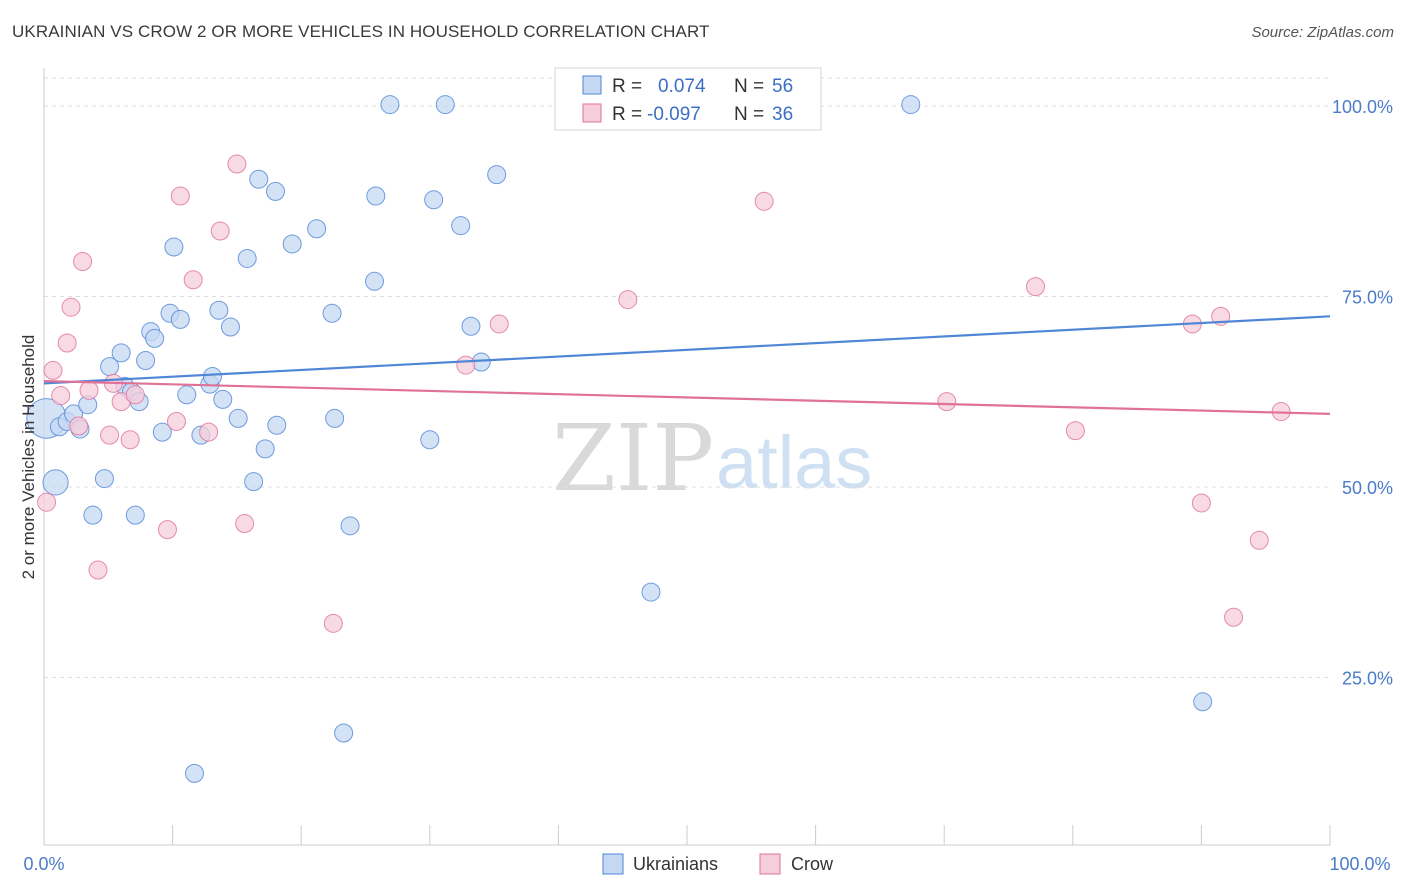  What do you see at coordinates (687, 350) in the screenshot?
I see `ukrainians-trend-line` at bounding box center [687, 350].